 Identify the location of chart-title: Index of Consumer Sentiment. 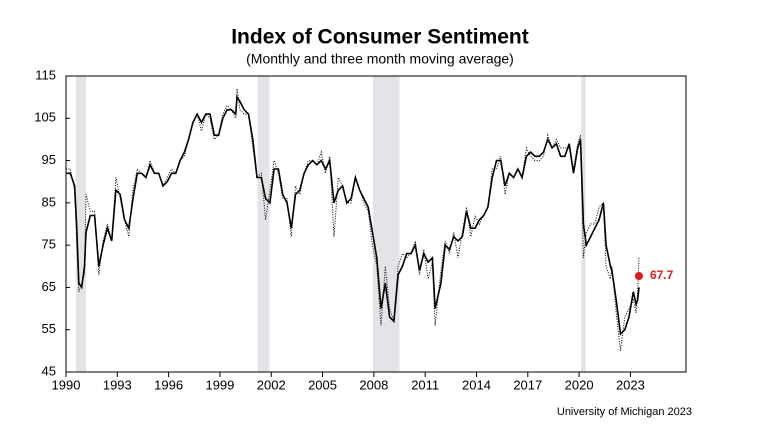
(380, 37).